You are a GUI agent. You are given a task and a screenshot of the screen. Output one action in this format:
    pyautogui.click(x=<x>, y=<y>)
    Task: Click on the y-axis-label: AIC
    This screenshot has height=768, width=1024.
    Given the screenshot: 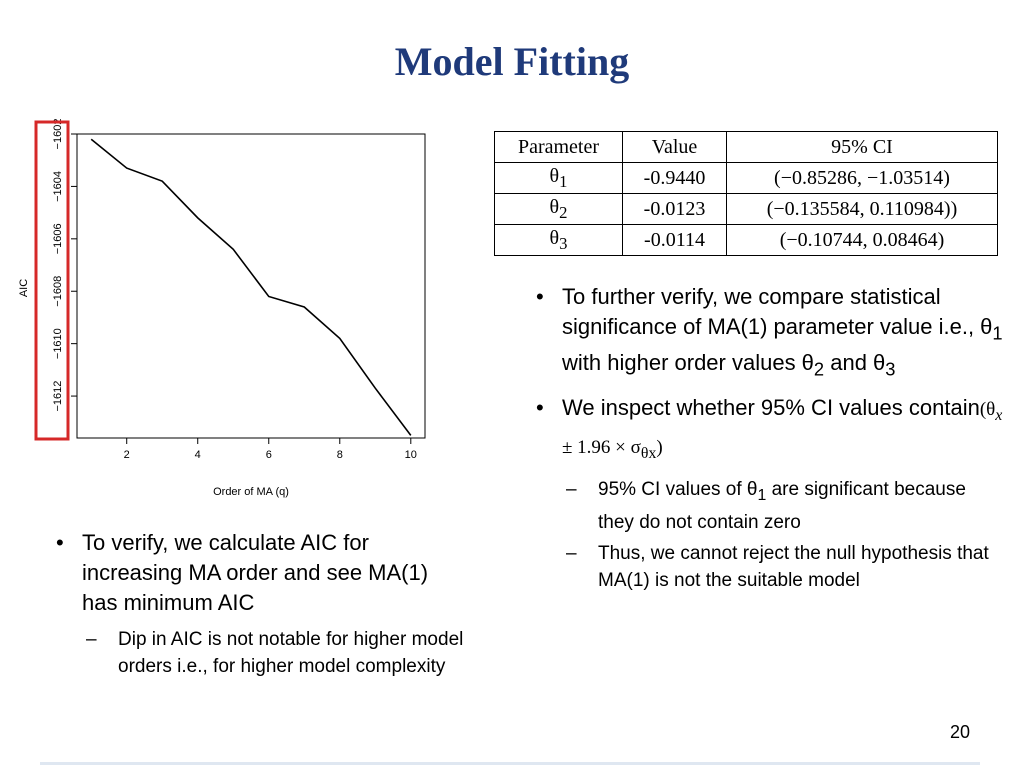 What is the action you would take?
    pyautogui.click(x=24, y=288)
    